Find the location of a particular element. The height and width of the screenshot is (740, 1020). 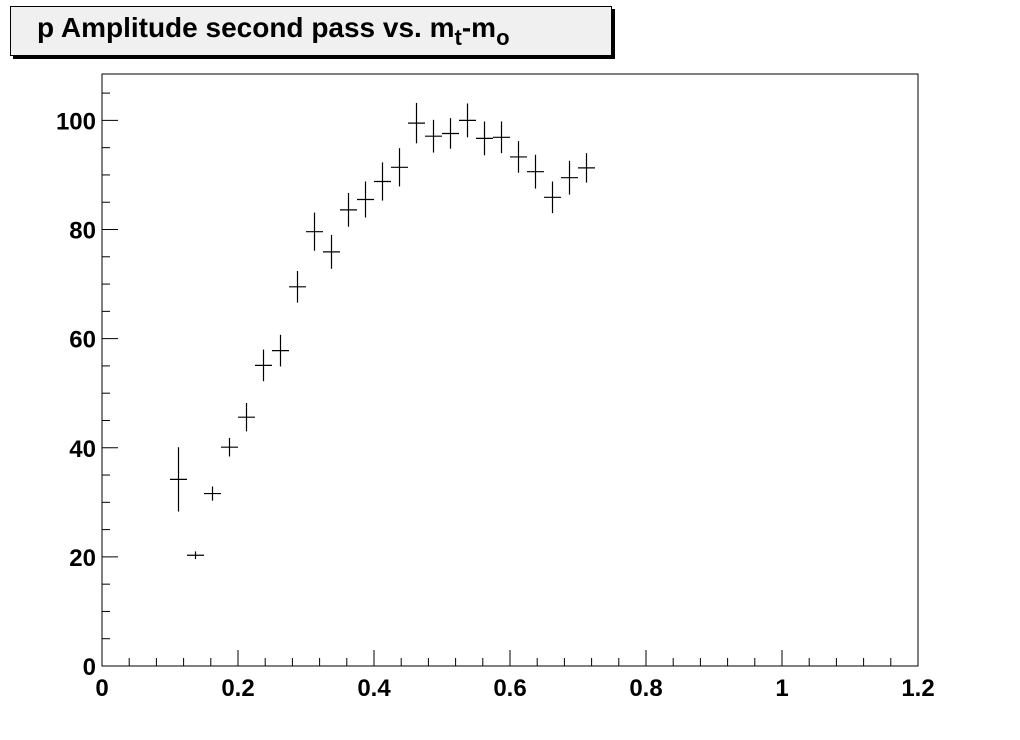

x-tick-label: 1.2 is located at coordinates (917, 688).